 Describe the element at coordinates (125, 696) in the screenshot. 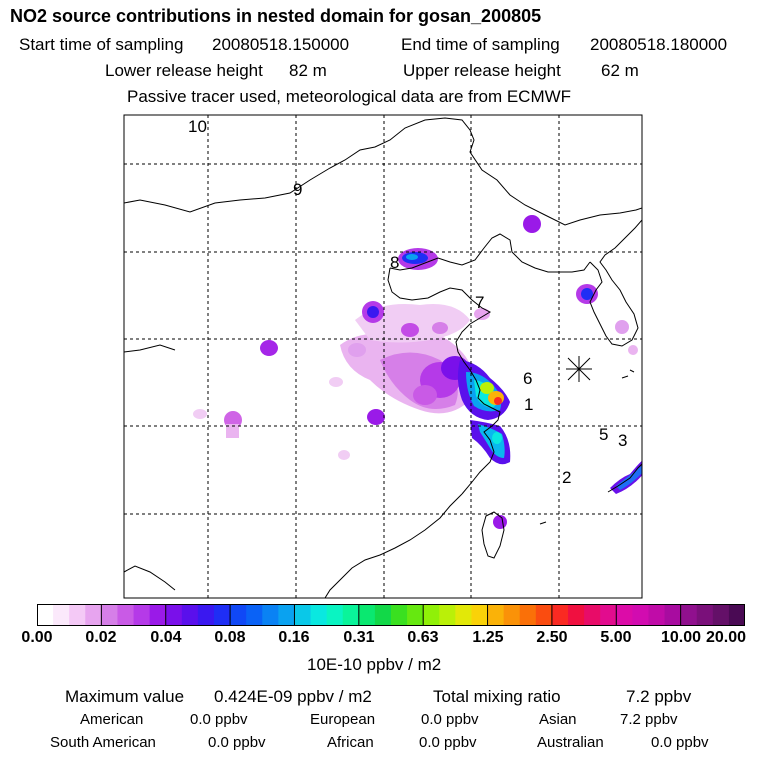

I see `max-value-label: Maximum value` at that location.